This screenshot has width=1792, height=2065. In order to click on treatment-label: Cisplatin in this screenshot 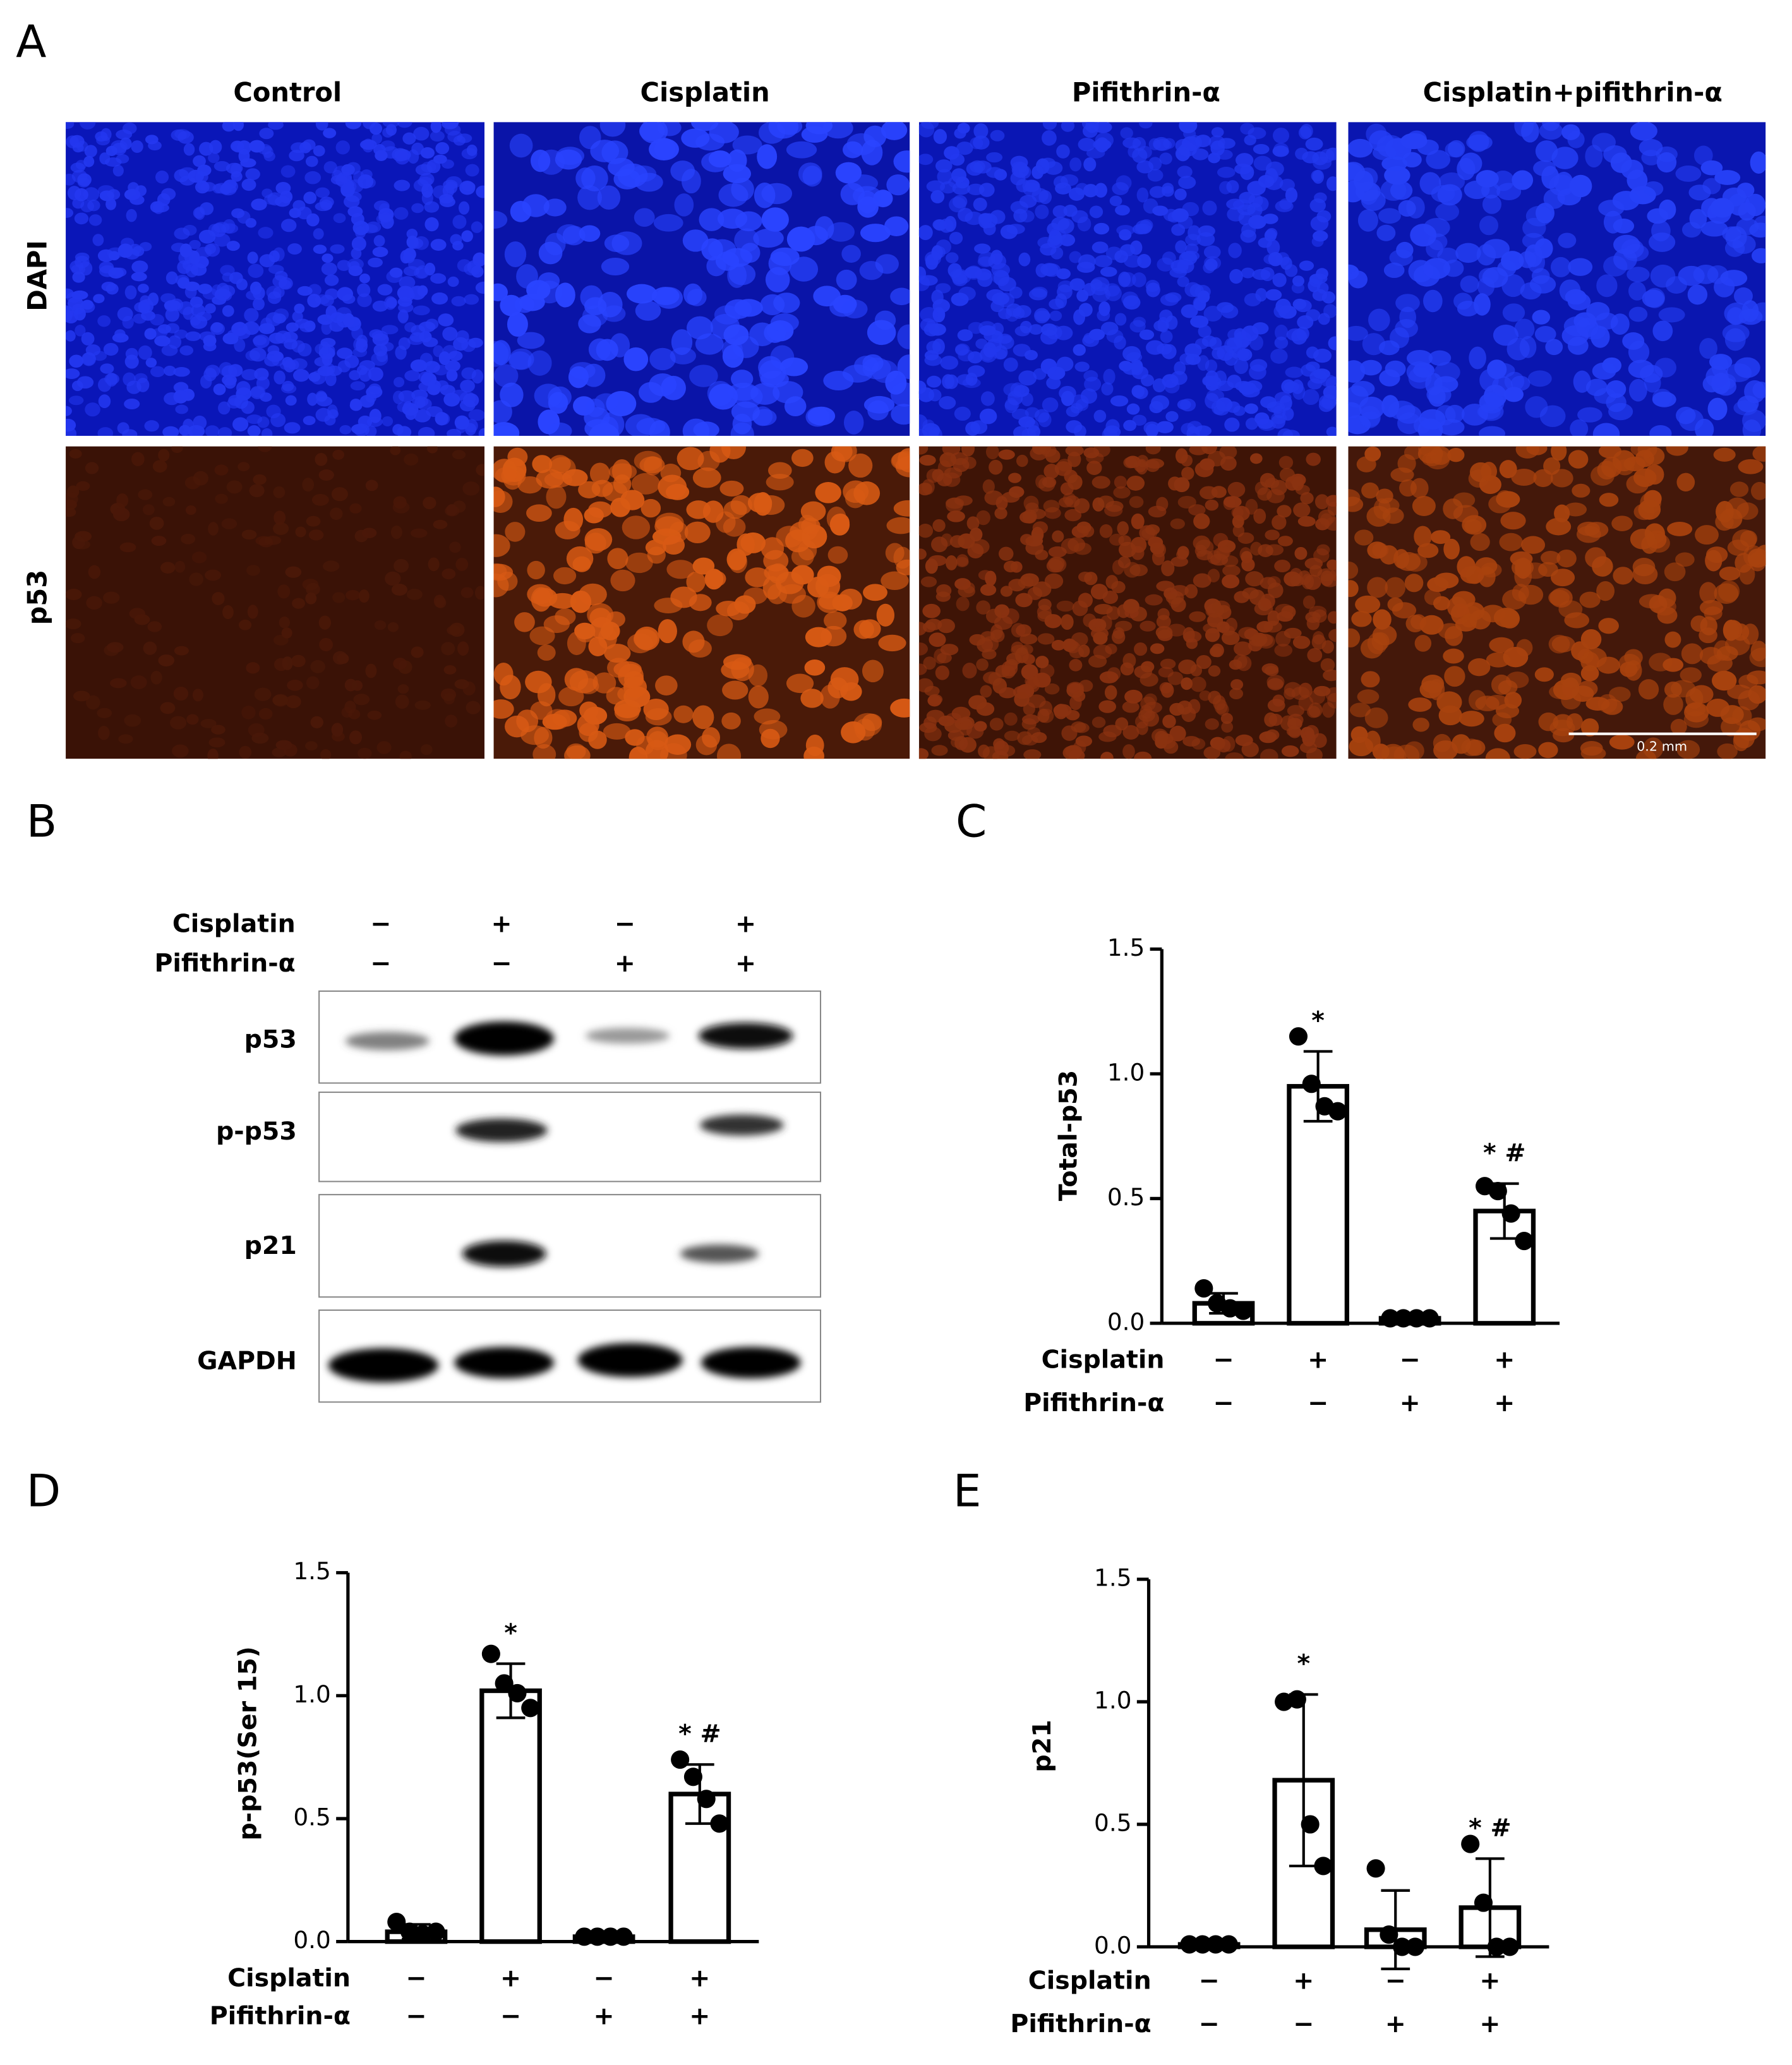, I will do `click(234, 924)`.